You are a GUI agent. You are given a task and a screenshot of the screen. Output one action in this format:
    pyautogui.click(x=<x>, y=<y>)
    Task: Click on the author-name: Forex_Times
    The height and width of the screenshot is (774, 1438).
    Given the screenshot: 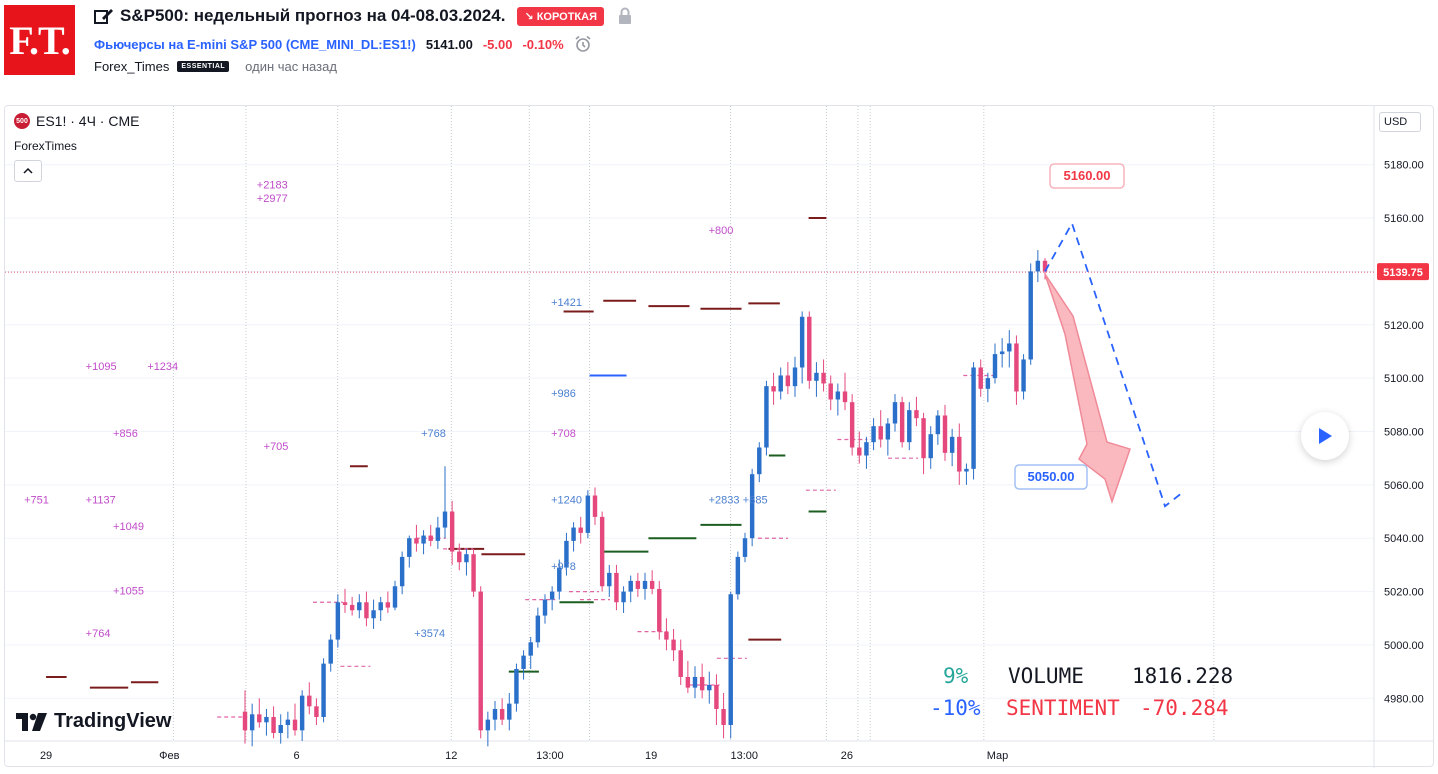 What is the action you would take?
    pyautogui.click(x=132, y=66)
    